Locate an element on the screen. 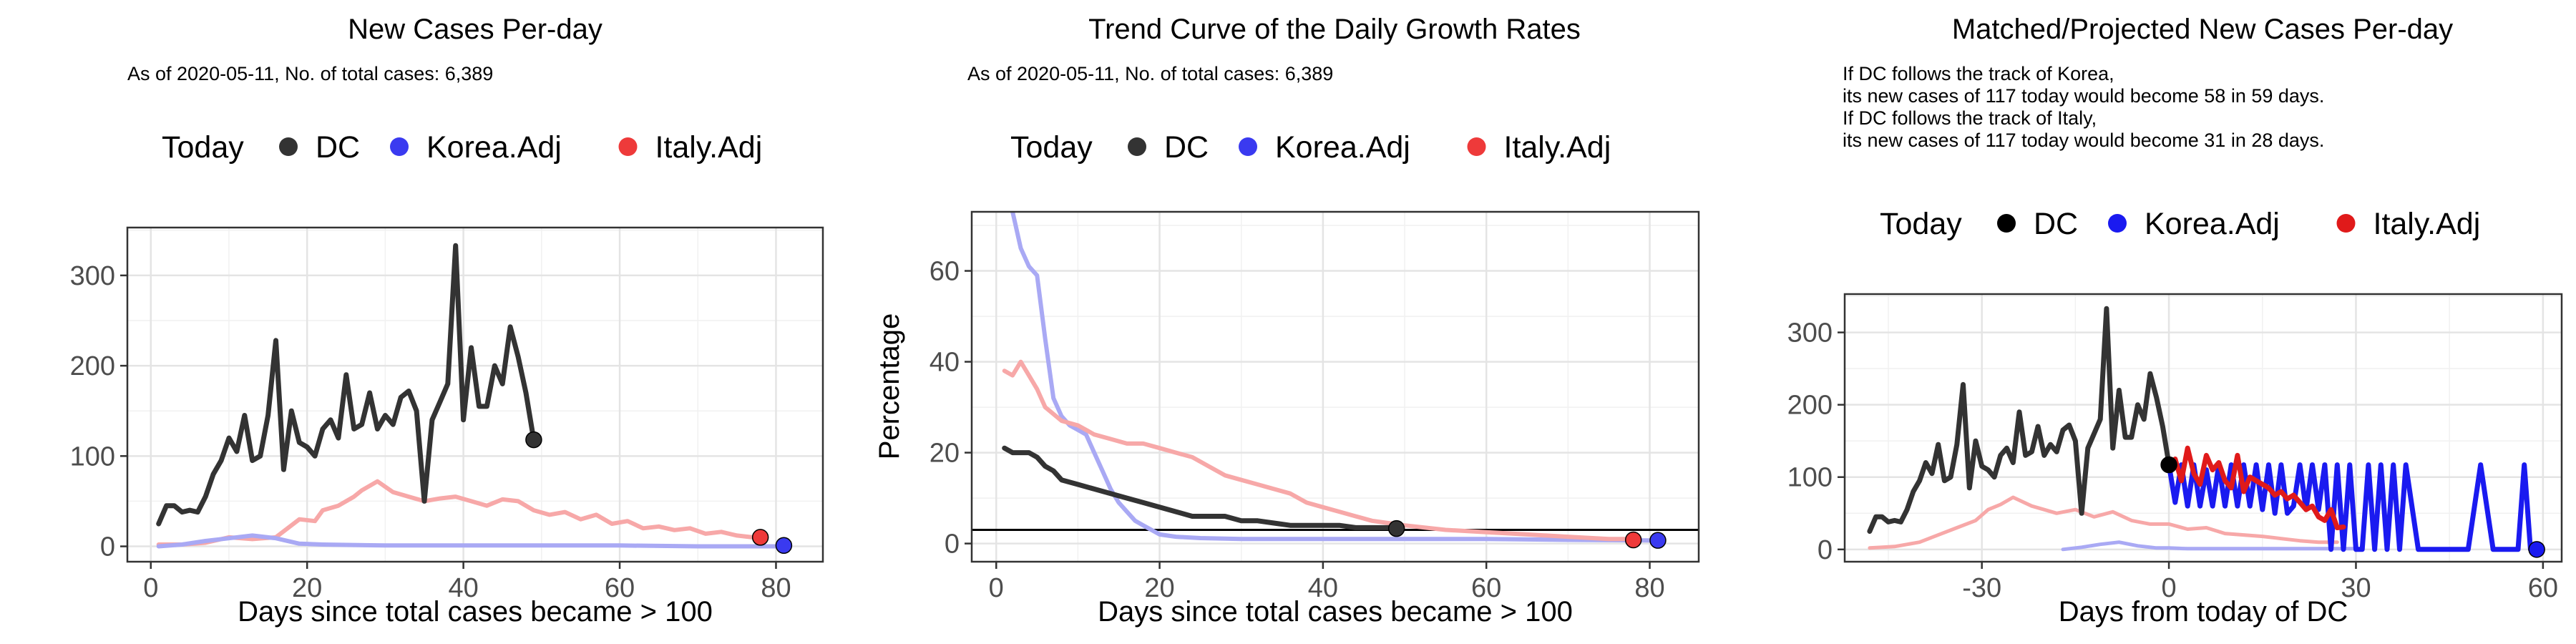 The image size is (2576, 644). panel-1-panel-border is located at coordinates (475, 394).